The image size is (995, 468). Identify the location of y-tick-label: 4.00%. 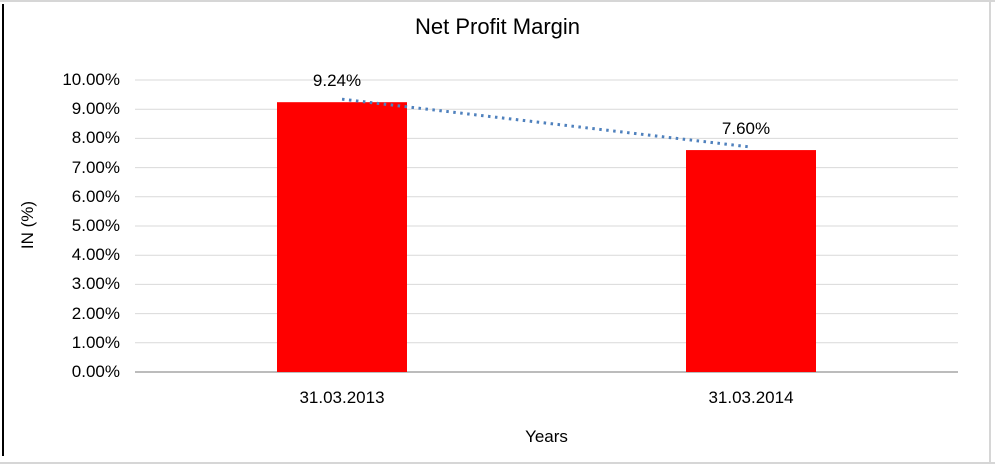
(95, 255).